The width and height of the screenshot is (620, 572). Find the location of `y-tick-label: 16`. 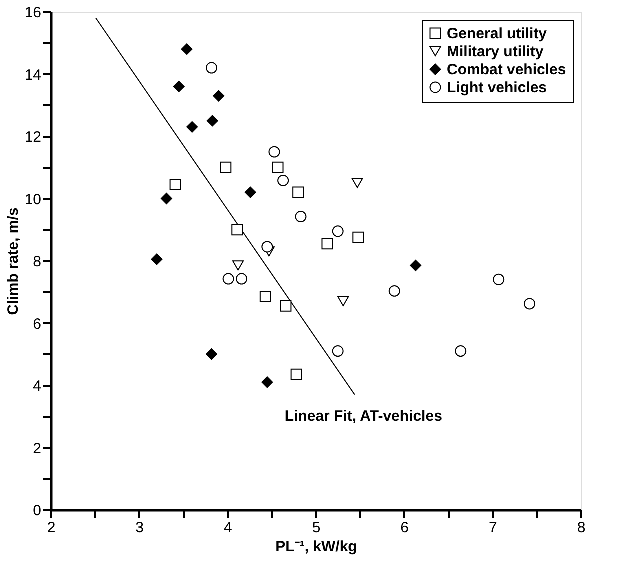

y-tick-label: 16 is located at coordinates (33, 13).